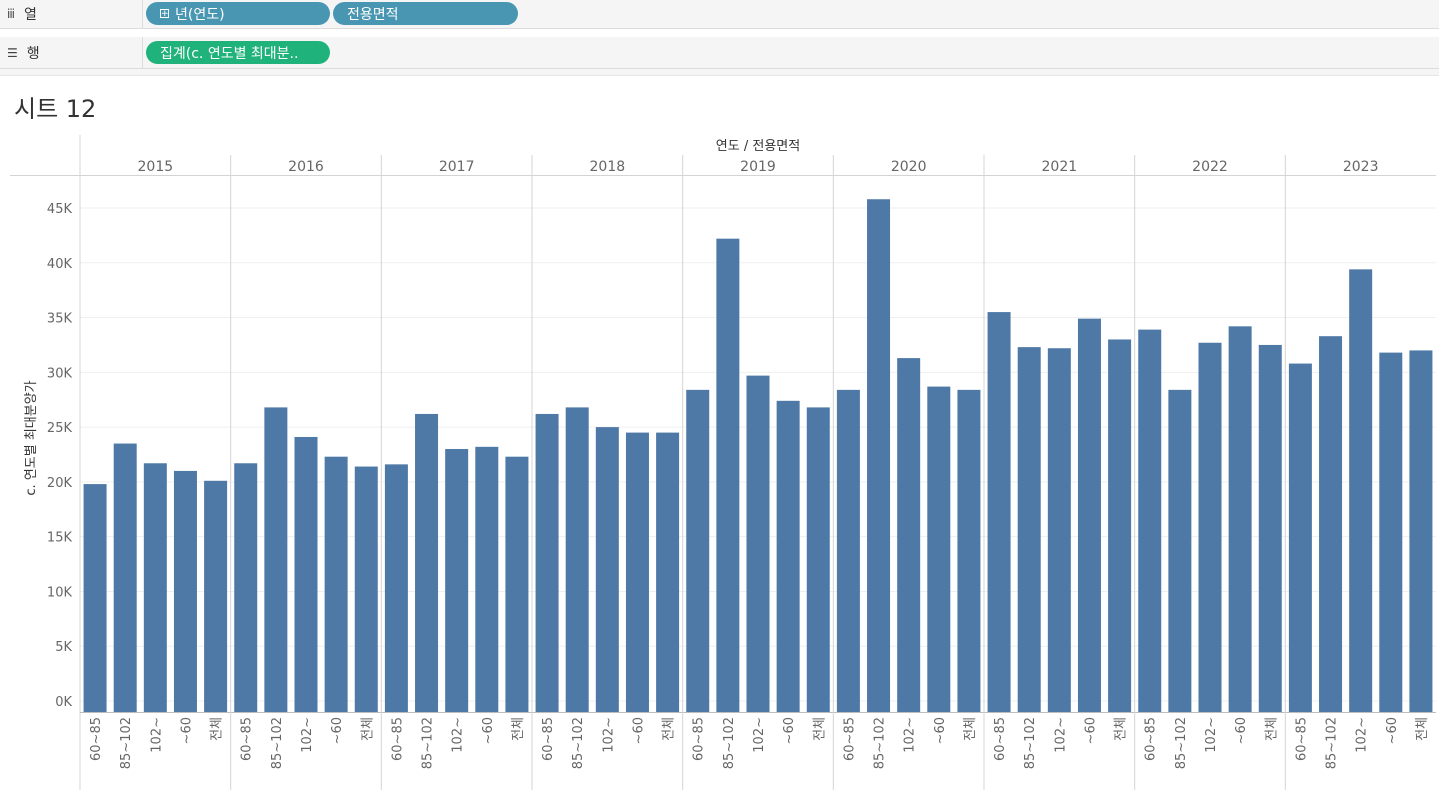 This screenshot has width=1439, height=800. I want to click on columns-shelf: iii 열 + 년(연도) 전용면적, so click(719, 14).